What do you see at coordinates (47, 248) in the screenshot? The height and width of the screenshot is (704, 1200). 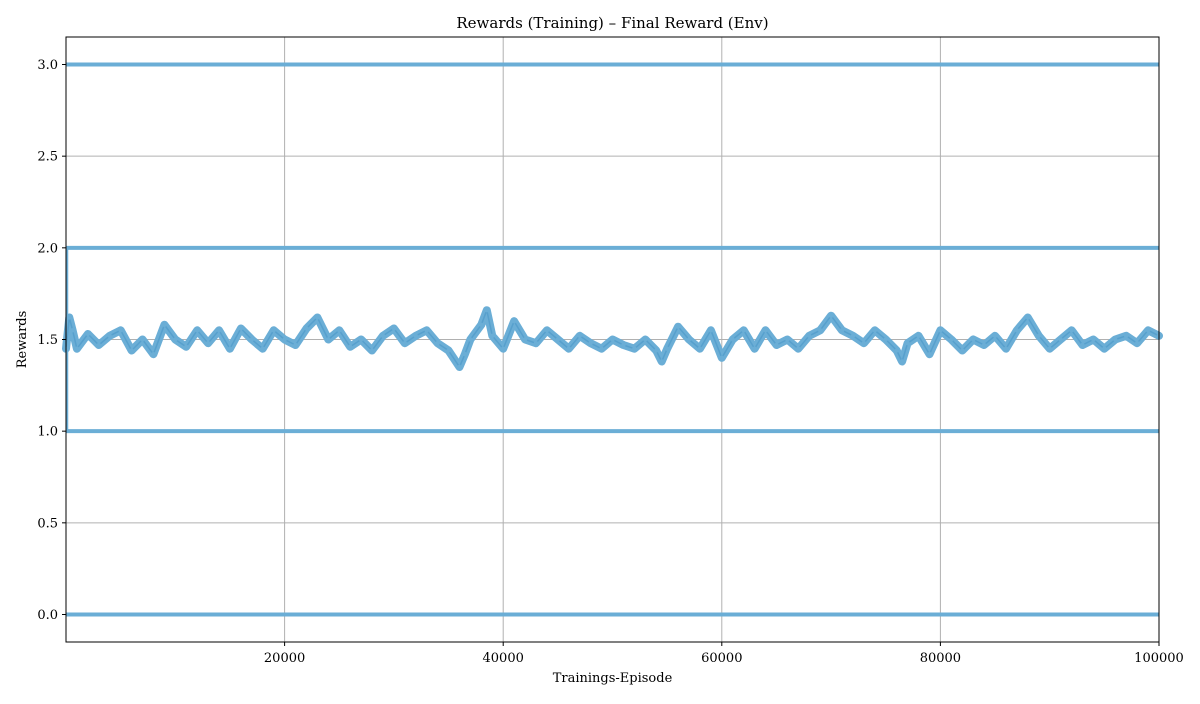 I see `y-tick-label: 2.0` at bounding box center [47, 248].